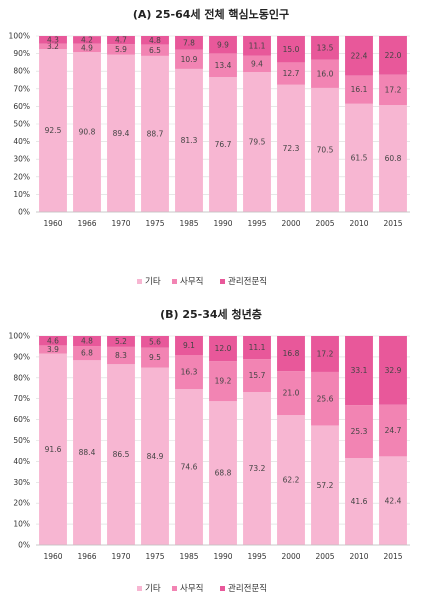 The height and width of the screenshot is (601, 422). What do you see at coordinates (155, 357) in the screenshot?
I see `data-label: 9.5` at bounding box center [155, 357].